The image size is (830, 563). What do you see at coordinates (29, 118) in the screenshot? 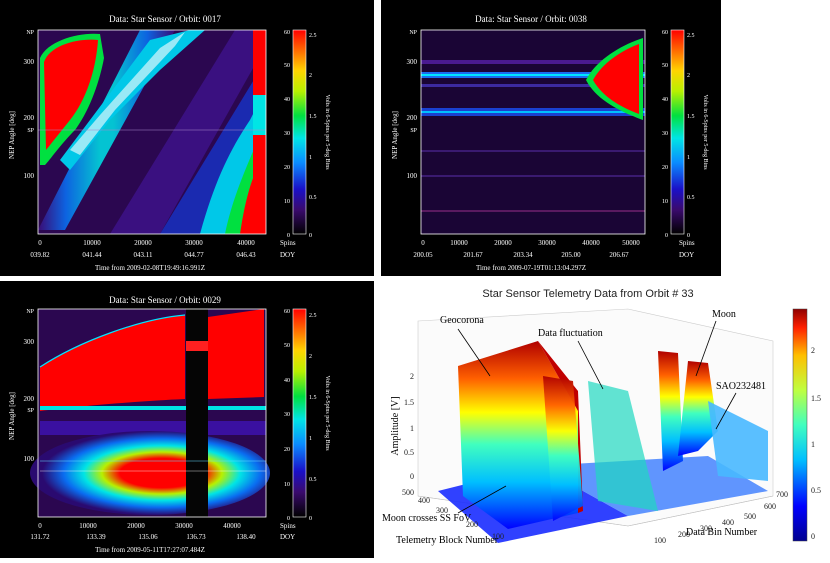
I see `y-tick-200: 200` at bounding box center [29, 118].